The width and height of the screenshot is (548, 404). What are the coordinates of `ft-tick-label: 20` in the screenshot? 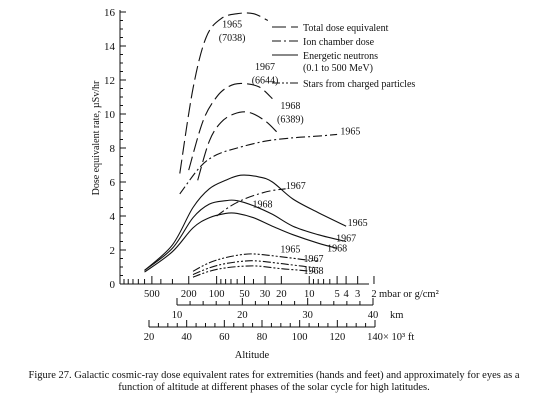 It's located at (149, 337).